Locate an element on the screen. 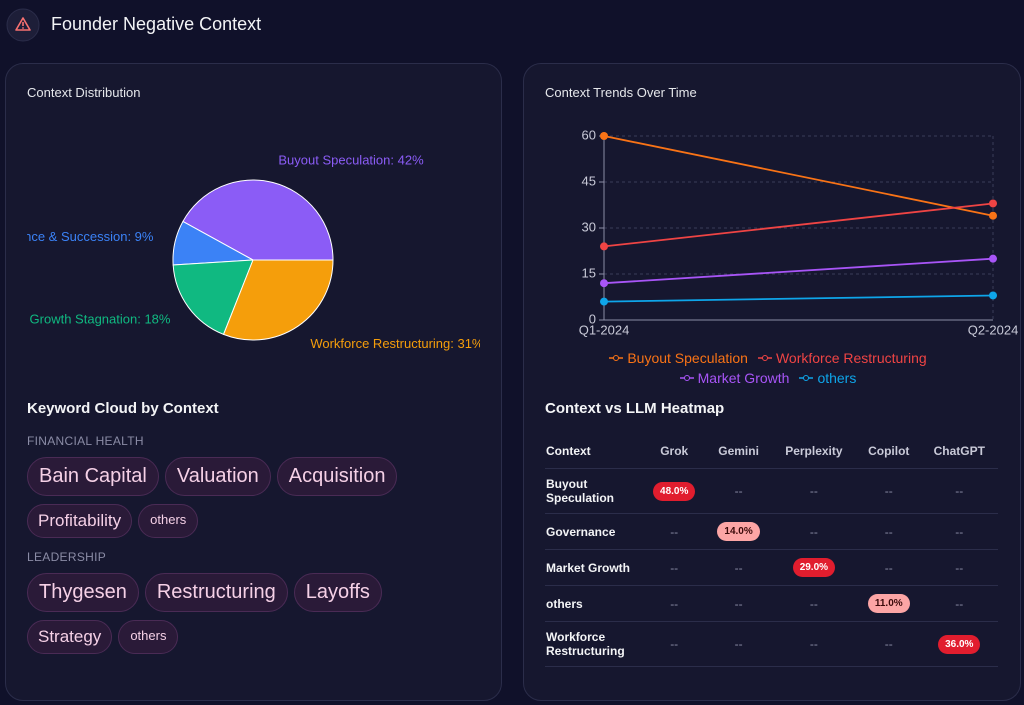  pie-label: Workforce Restructuring: 31% is located at coordinates (395, 343).